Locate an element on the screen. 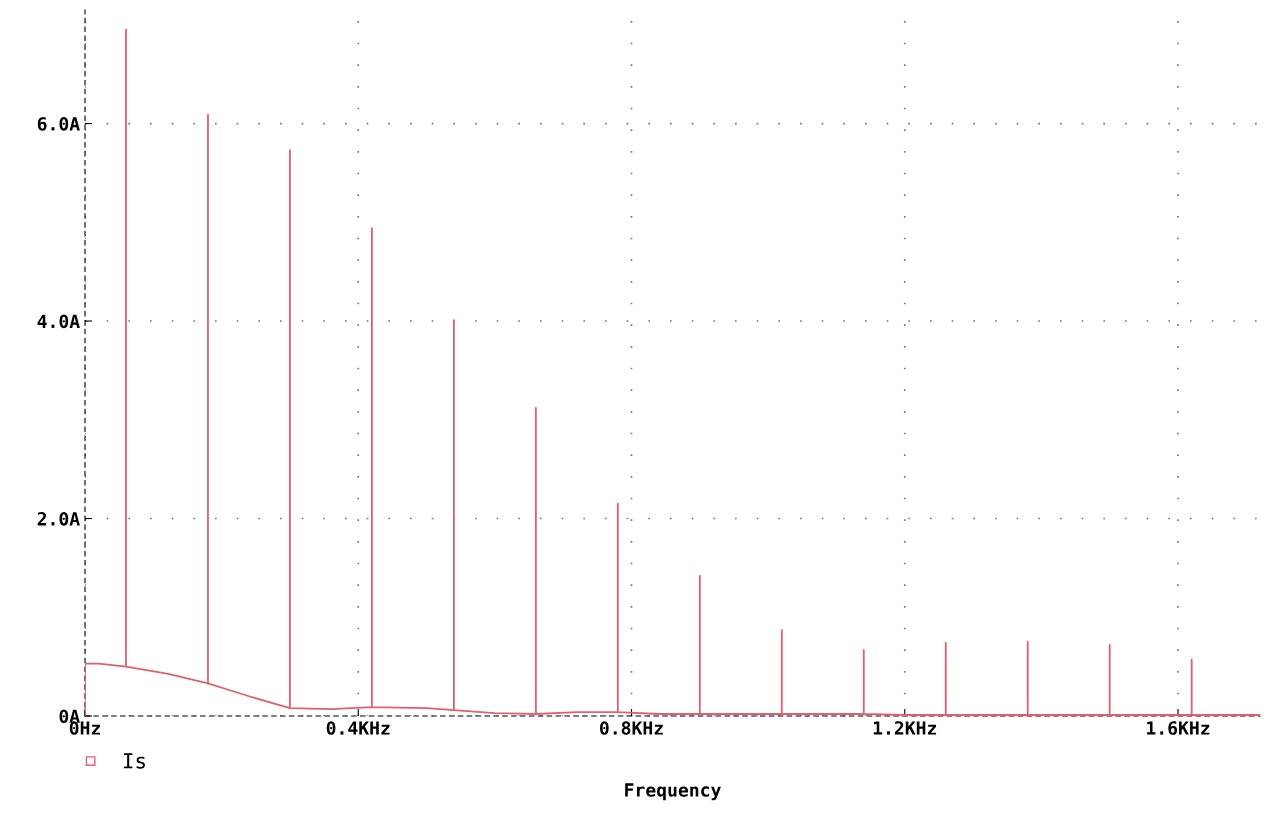 The image size is (1265, 822). y-tick-label: 4.0A is located at coordinates (58, 321).